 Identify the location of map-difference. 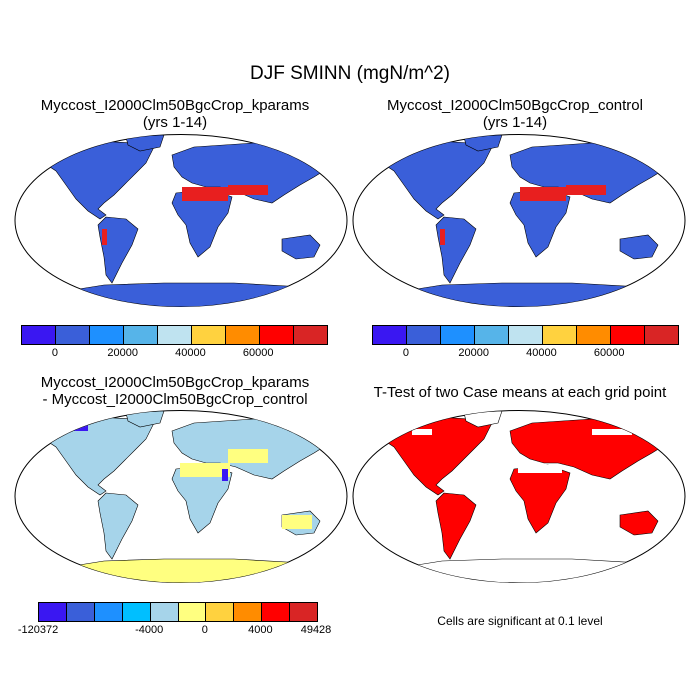
(181, 496).